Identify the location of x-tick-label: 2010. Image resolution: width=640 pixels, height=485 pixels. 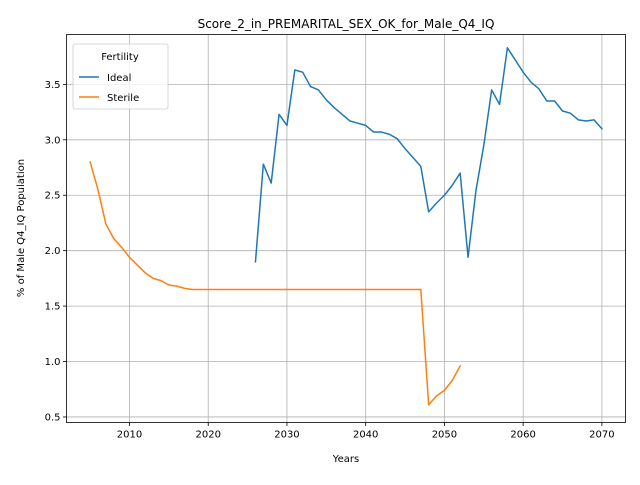
(129, 435).